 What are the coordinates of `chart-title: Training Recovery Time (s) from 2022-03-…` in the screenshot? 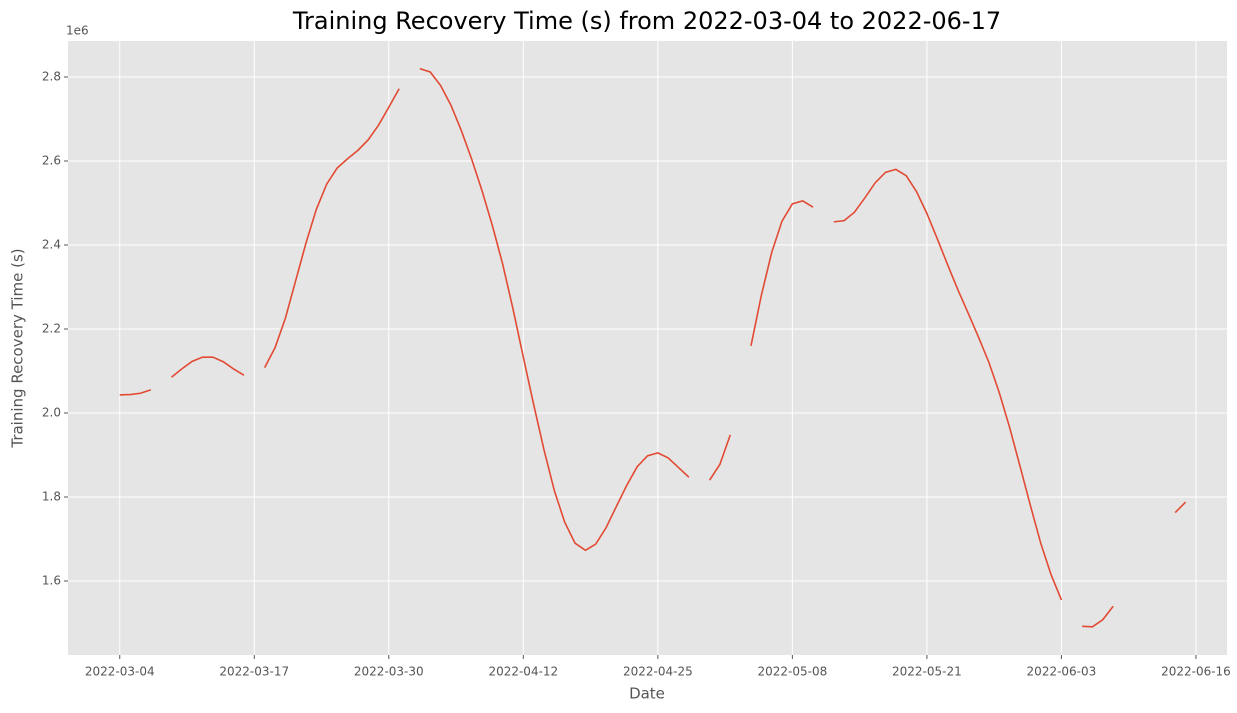 It's located at (646, 21).